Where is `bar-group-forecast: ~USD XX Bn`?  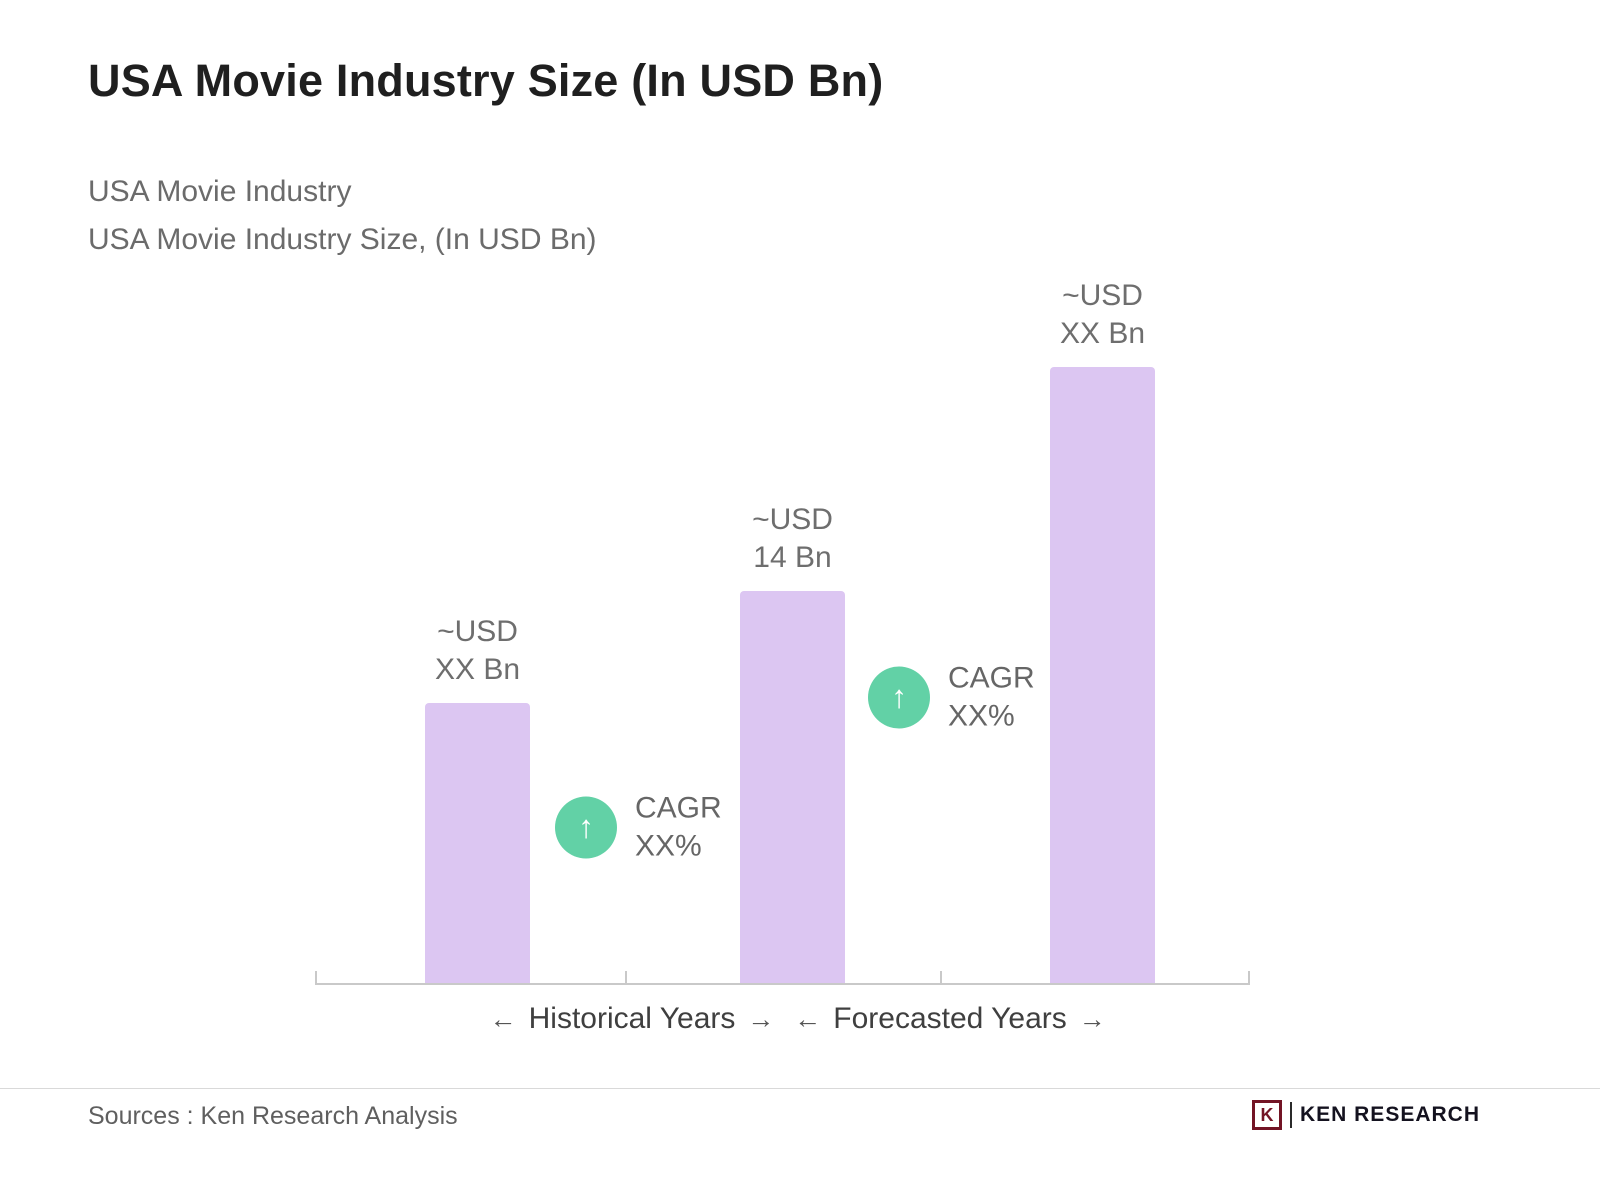
bar-group-forecast: ~USD XX Bn is located at coordinates (1102, 630).